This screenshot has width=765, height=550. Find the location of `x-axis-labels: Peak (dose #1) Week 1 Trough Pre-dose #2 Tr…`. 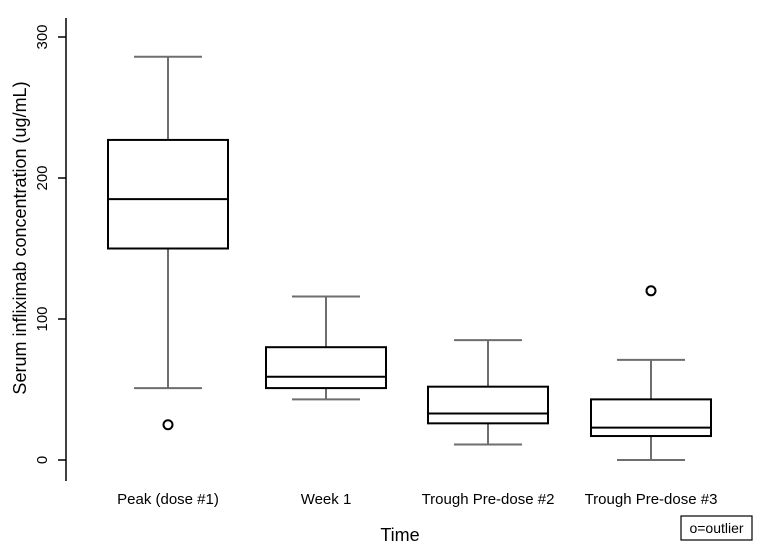

x-axis-labels: Peak (dose #1) Week 1 Trough Pre-dose #2 Tr… is located at coordinates (417, 499).